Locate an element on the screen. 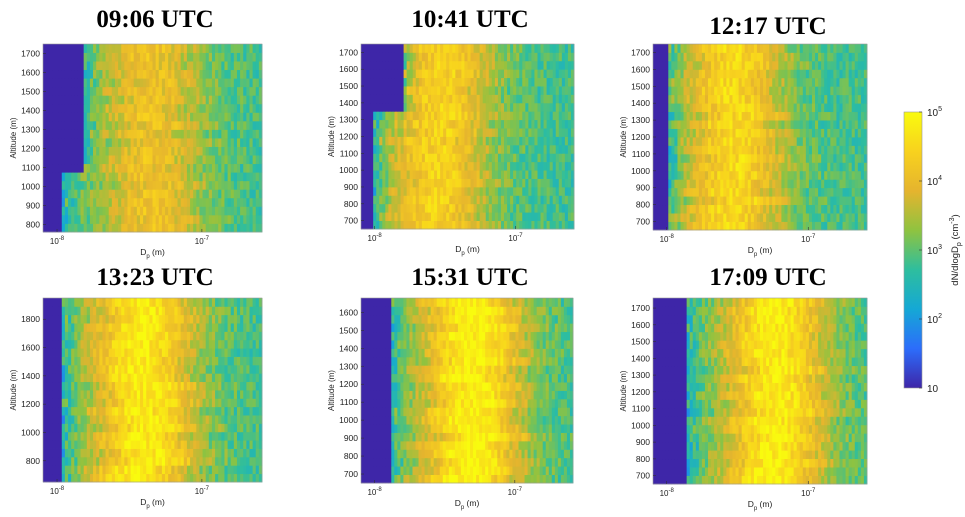 The image size is (965, 517). y-tick-label: 1100 is located at coordinates (349, 153).